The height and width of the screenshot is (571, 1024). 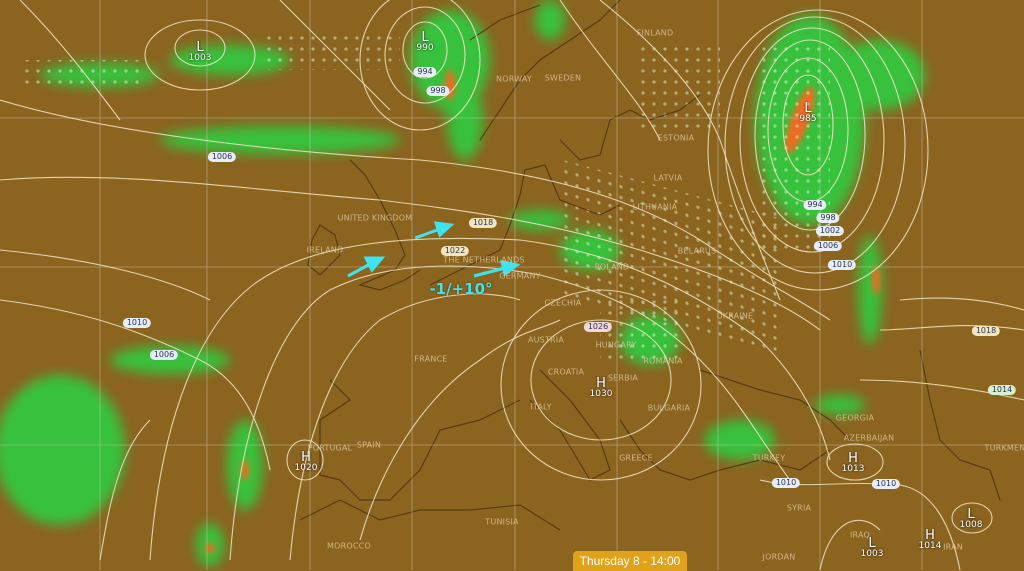 What do you see at coordinates (676, 138) in the screenshot?
I see `country-label: ESTONIA` at bounding box center [676, 138].